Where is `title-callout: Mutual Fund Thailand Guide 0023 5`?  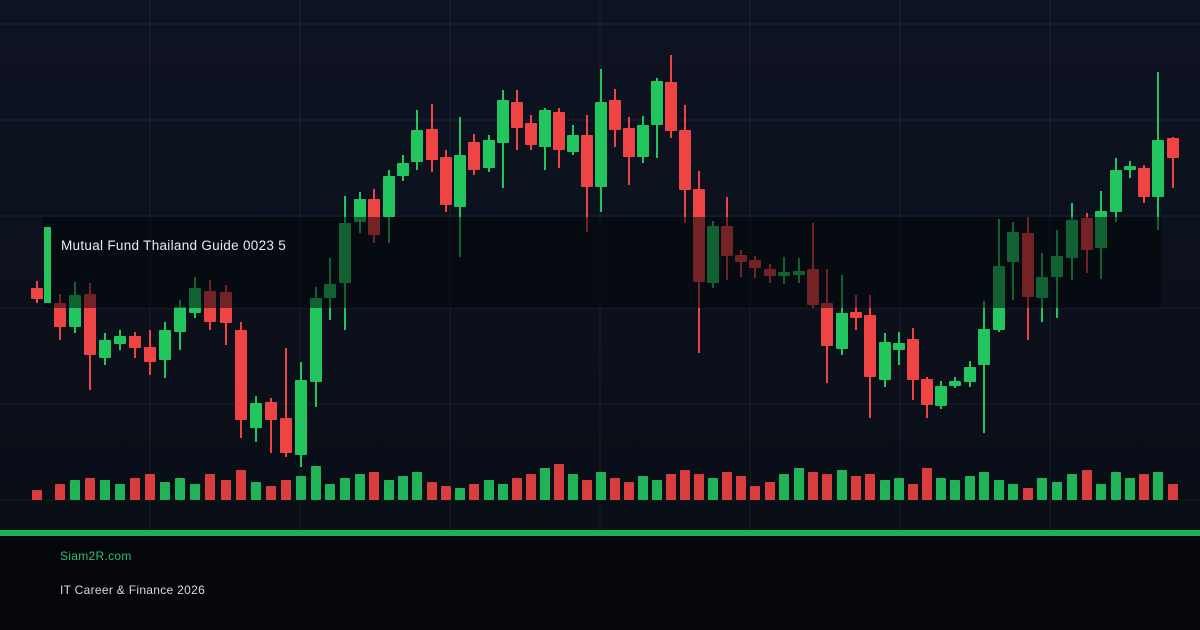 title-callout: Mutual Fund Thailand Guide 0023 5 is located at coordinates (602, 262).